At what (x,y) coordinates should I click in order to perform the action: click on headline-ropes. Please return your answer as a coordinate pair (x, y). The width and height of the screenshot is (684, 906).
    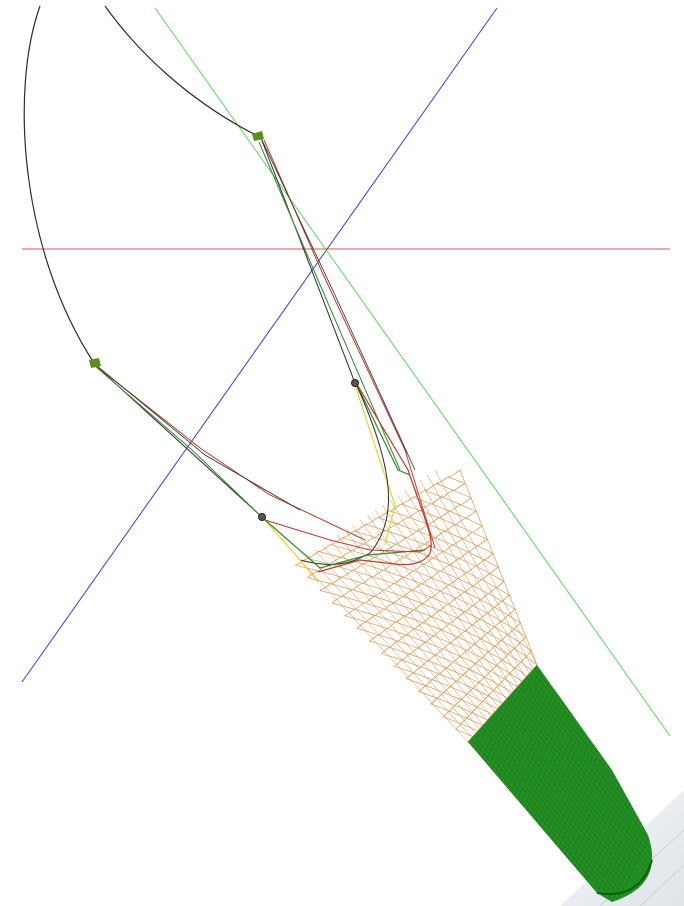
    Looking at the image, I should click on (347, 483).